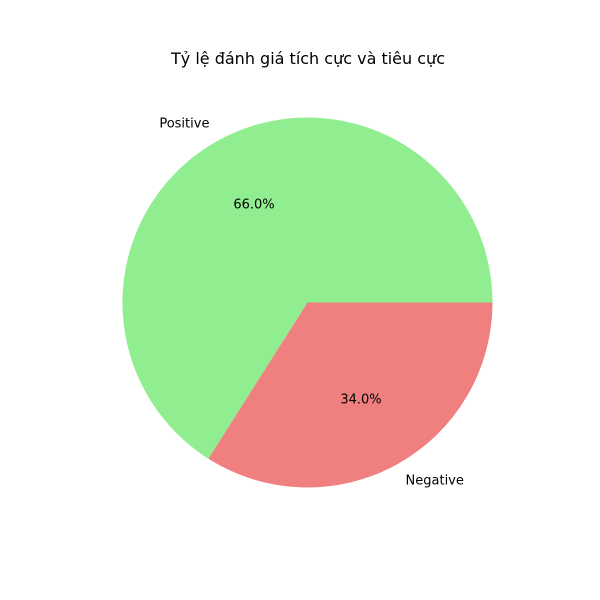  Describe the element at coordinates (307, 58) in the screenshot. I see `chart-title: Tỷ lệ đánh giá tích cực và tiêu cực` at that location.